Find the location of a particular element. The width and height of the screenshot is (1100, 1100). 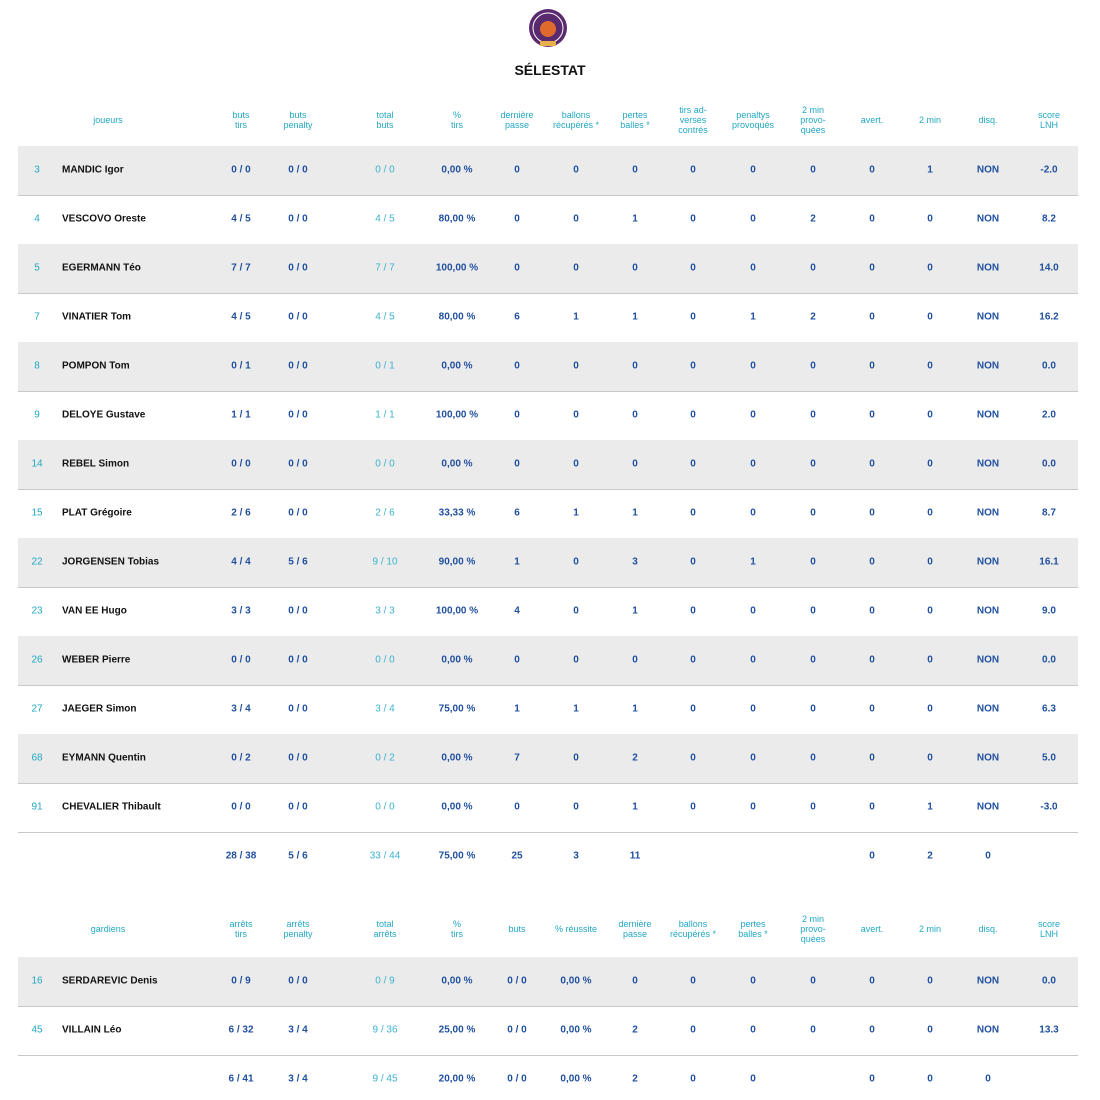

stat-value: 13.3 is located at coordinates (1049, 1030).